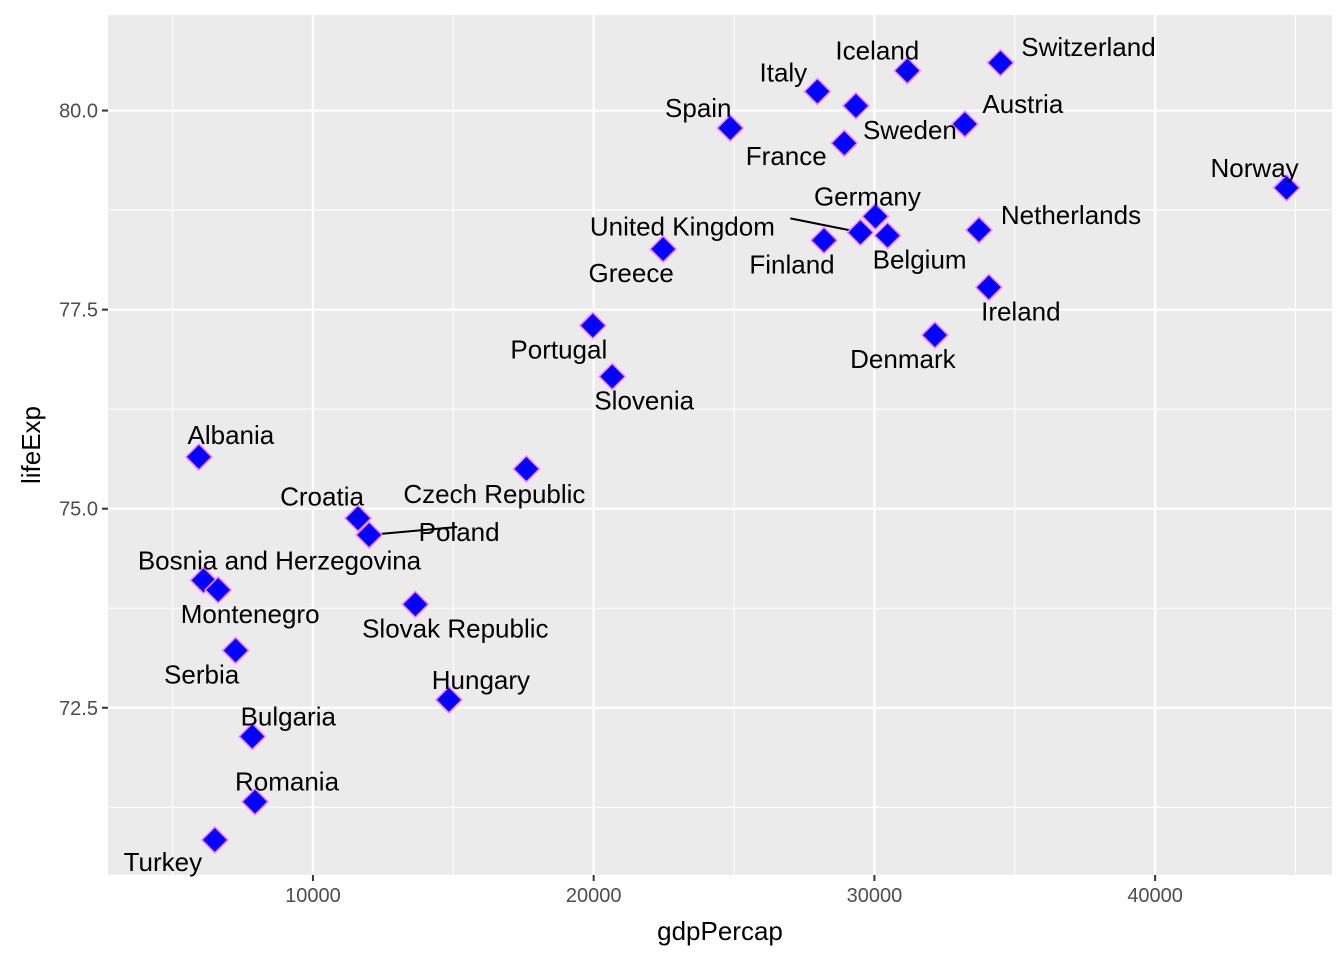  Describe the element at coordinates (202, 674) in the screenshot. I see `label-serbia: Serbia` at that location.